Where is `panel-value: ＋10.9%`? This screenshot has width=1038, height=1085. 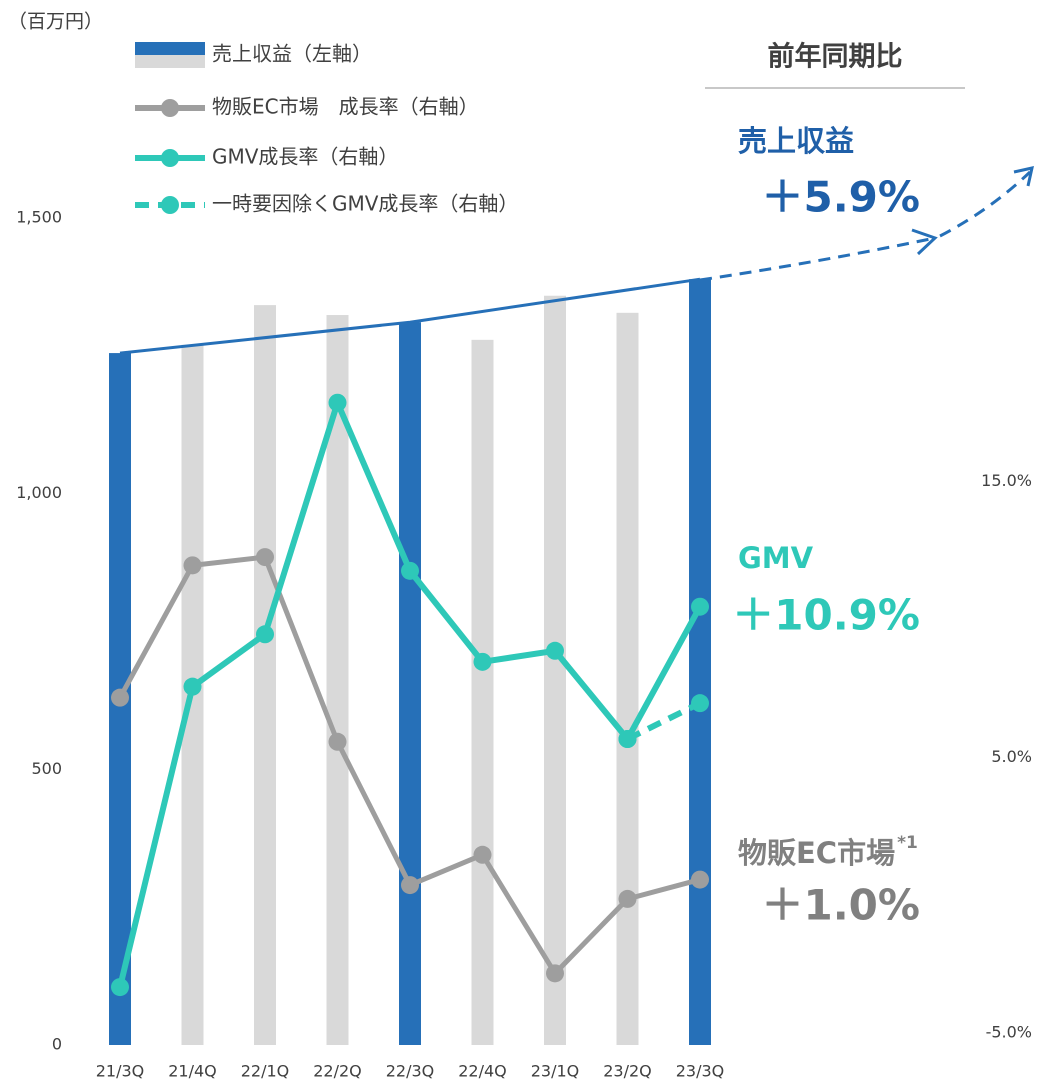 panel-value: ＋10.9% is located at coordinates (826, 615).